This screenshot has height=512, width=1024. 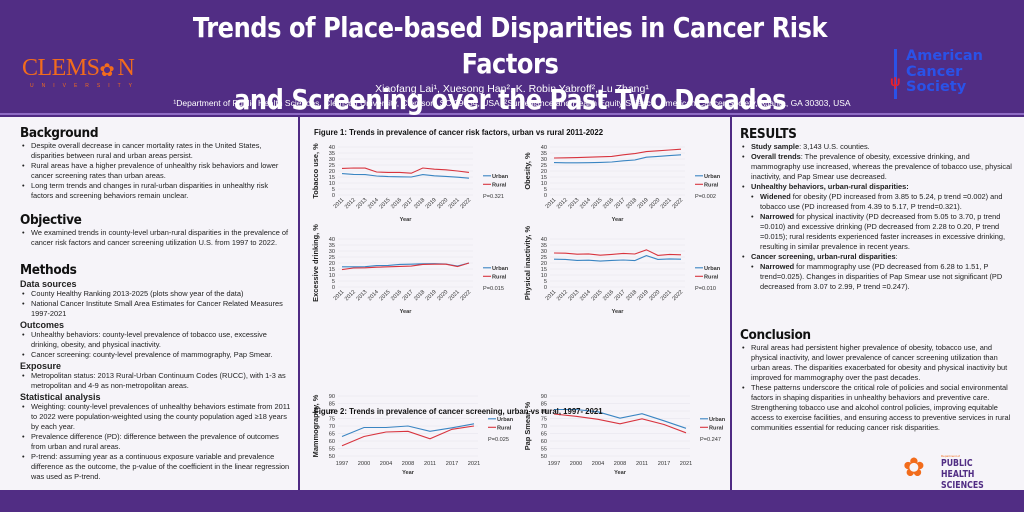 I want to click on y-axis-label: Excessive drinking, %, so click(x=315, y=263).